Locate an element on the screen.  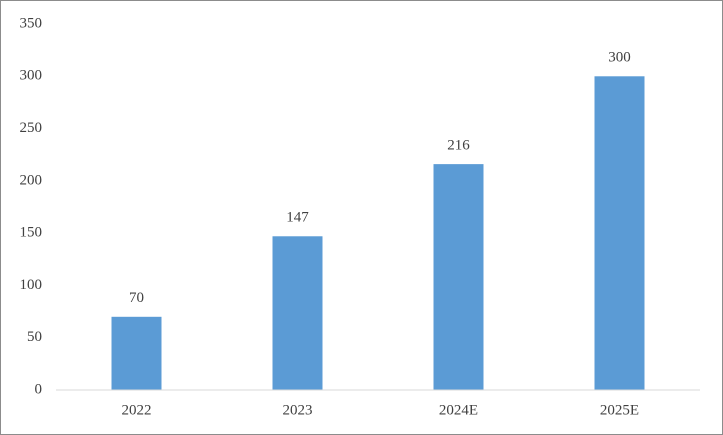
y-tick-label: 200 is located at coordinates (31, 180).